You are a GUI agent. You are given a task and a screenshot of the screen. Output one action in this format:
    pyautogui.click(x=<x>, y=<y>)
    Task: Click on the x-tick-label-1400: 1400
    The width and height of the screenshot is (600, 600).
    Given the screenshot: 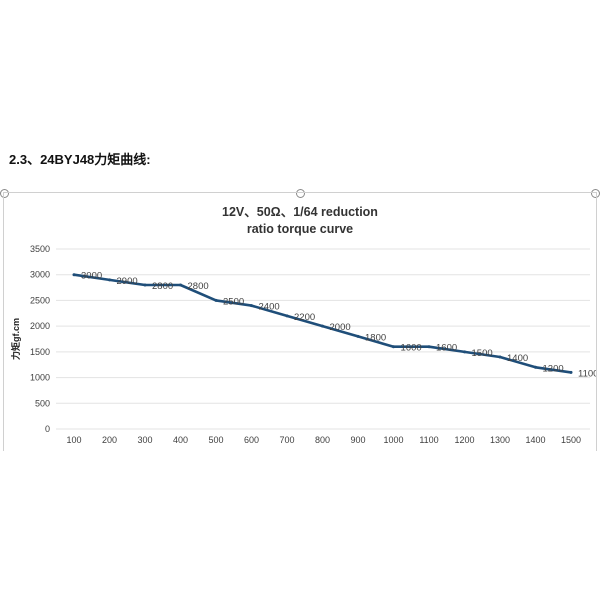 What is the action you would take?
    pyautogui.click(x=535, y=440)
    